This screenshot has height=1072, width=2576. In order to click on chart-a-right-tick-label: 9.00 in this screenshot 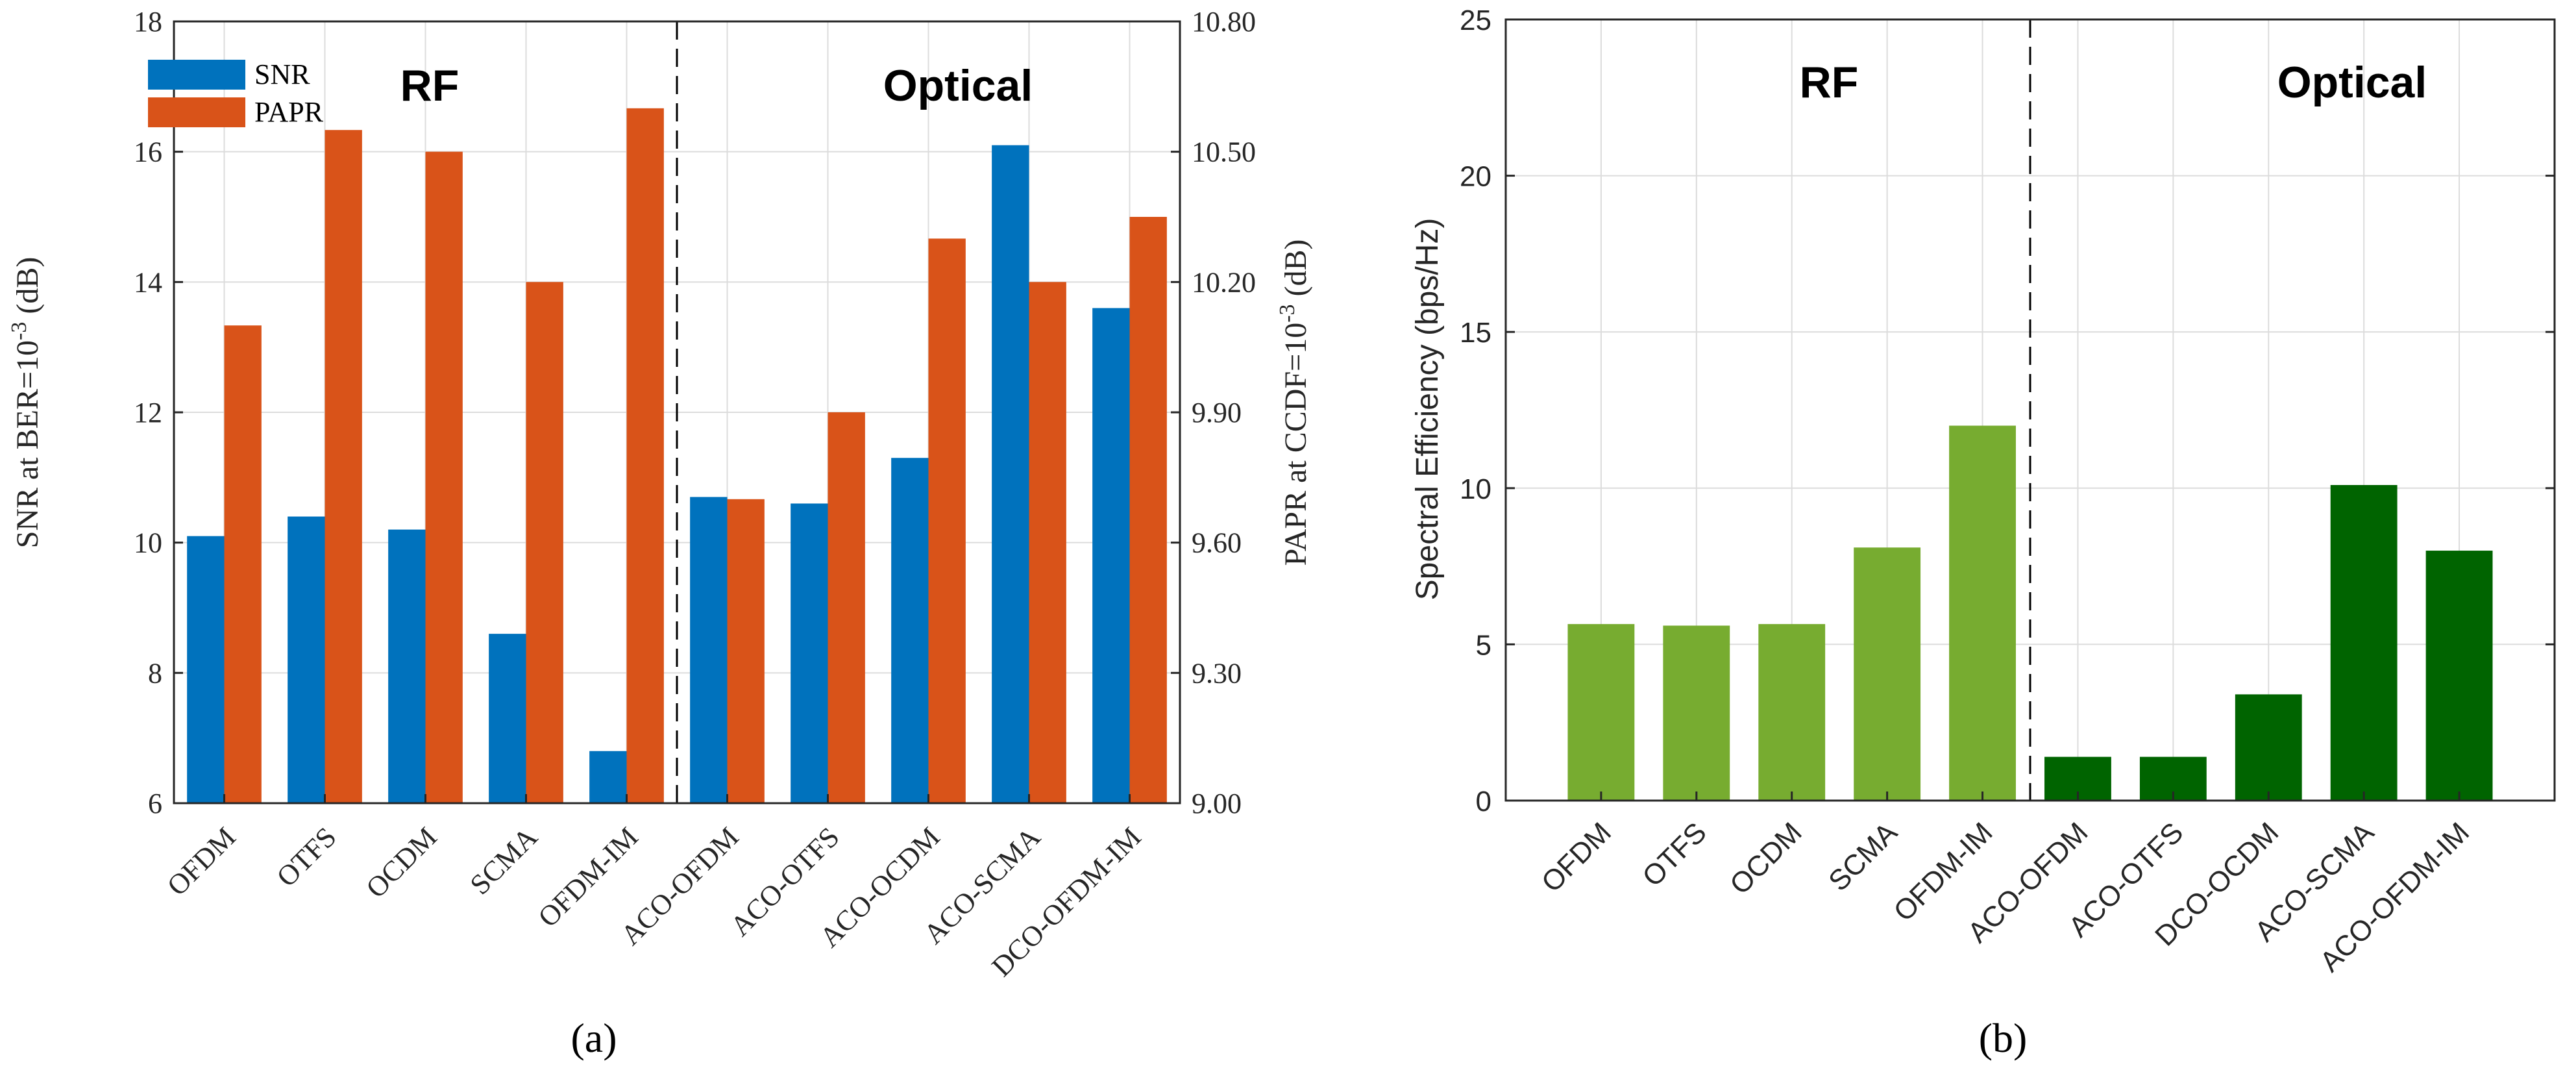, I will do `click(1217, 803)`.